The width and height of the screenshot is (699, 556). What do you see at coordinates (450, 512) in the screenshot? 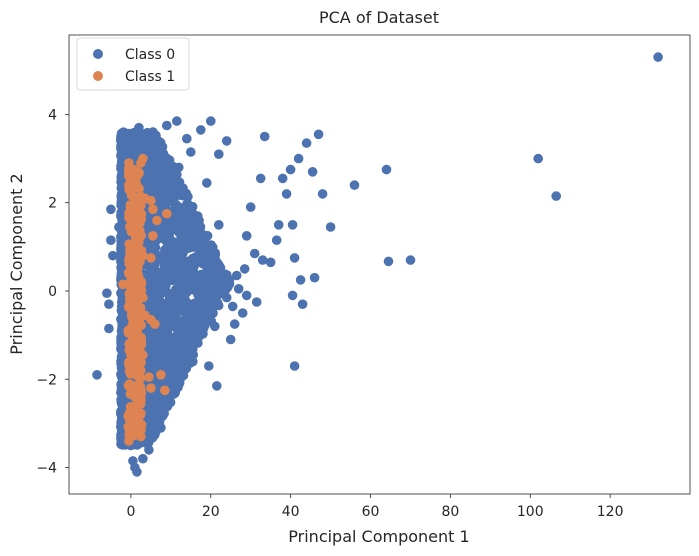
I see `x-tick-label: 80` at bounding box center [450, 512].